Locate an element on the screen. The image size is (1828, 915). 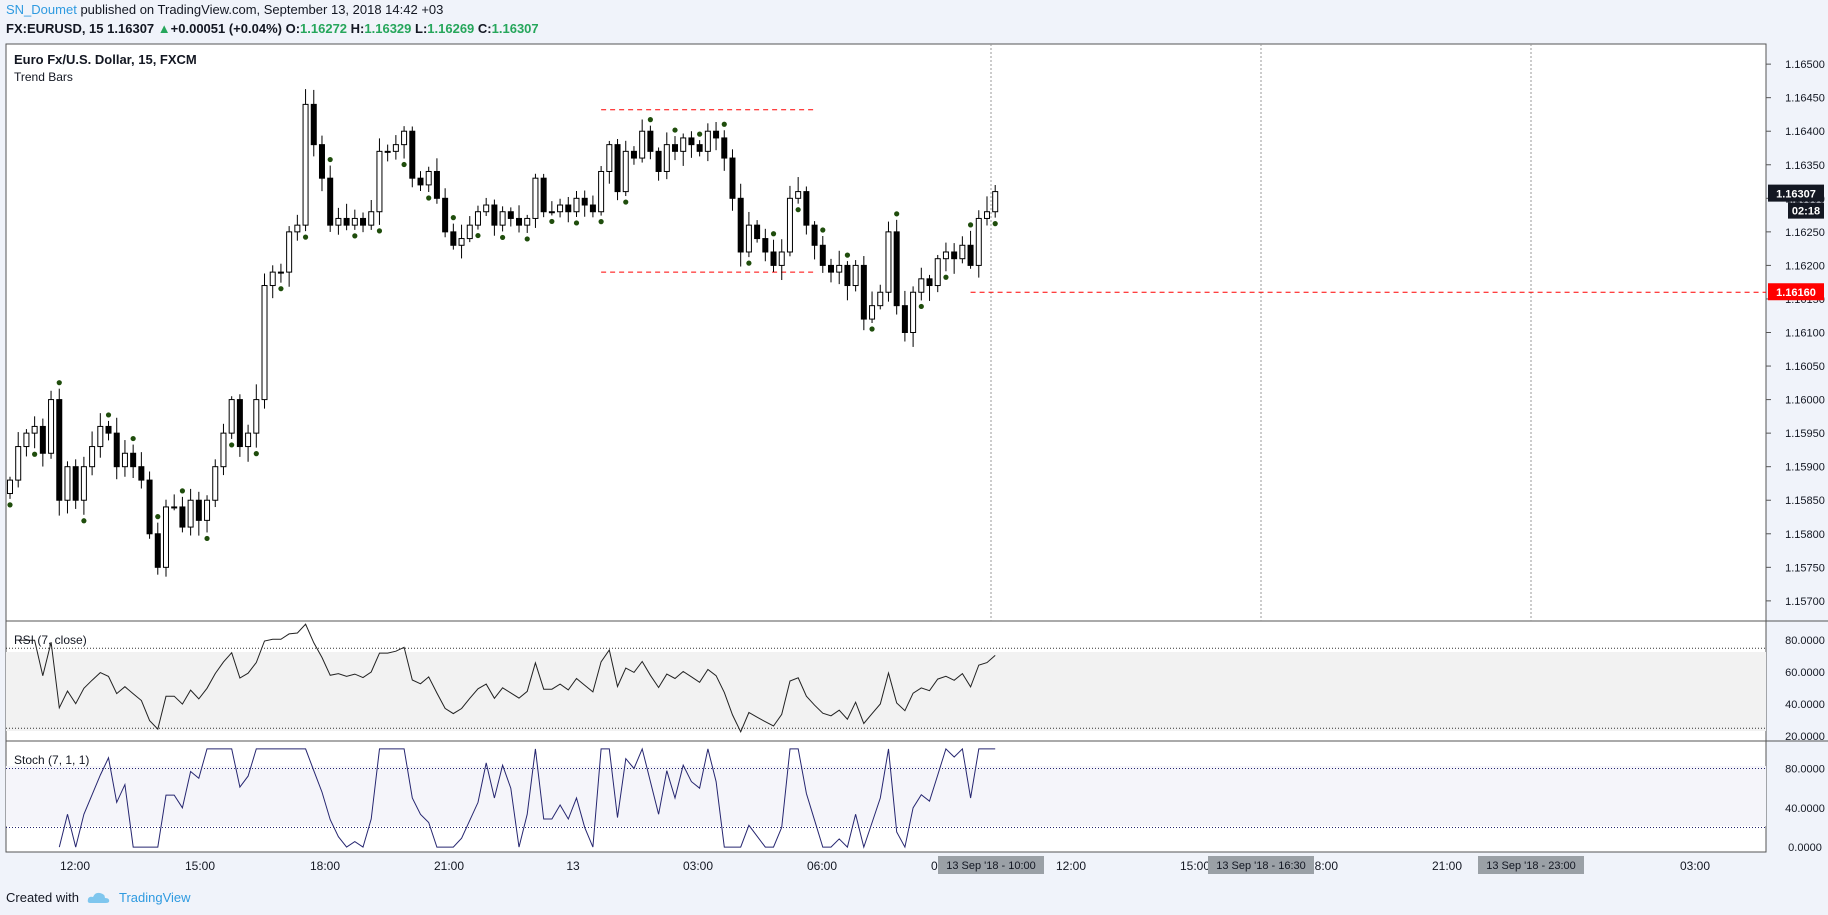
author-link: SN_Doumet is located at coordinates (41, 9).